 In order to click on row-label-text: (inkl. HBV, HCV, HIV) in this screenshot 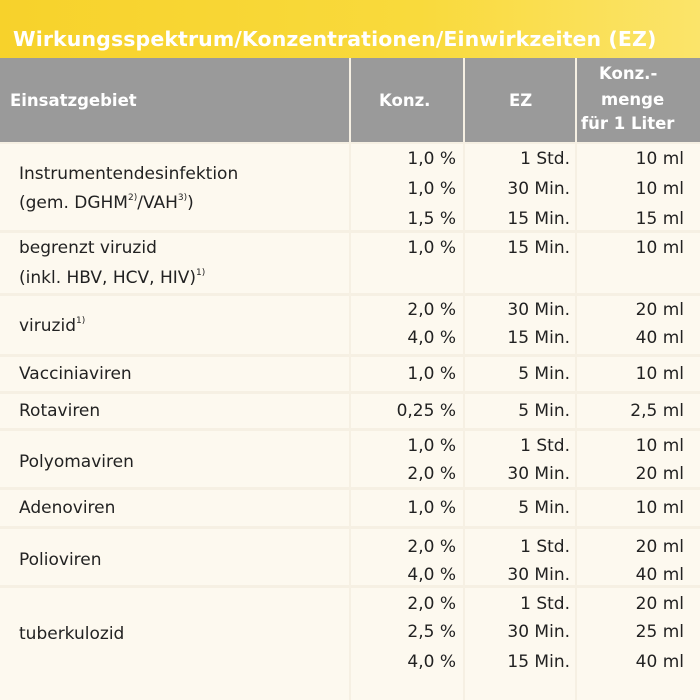, I will do `click(108, 278)`.